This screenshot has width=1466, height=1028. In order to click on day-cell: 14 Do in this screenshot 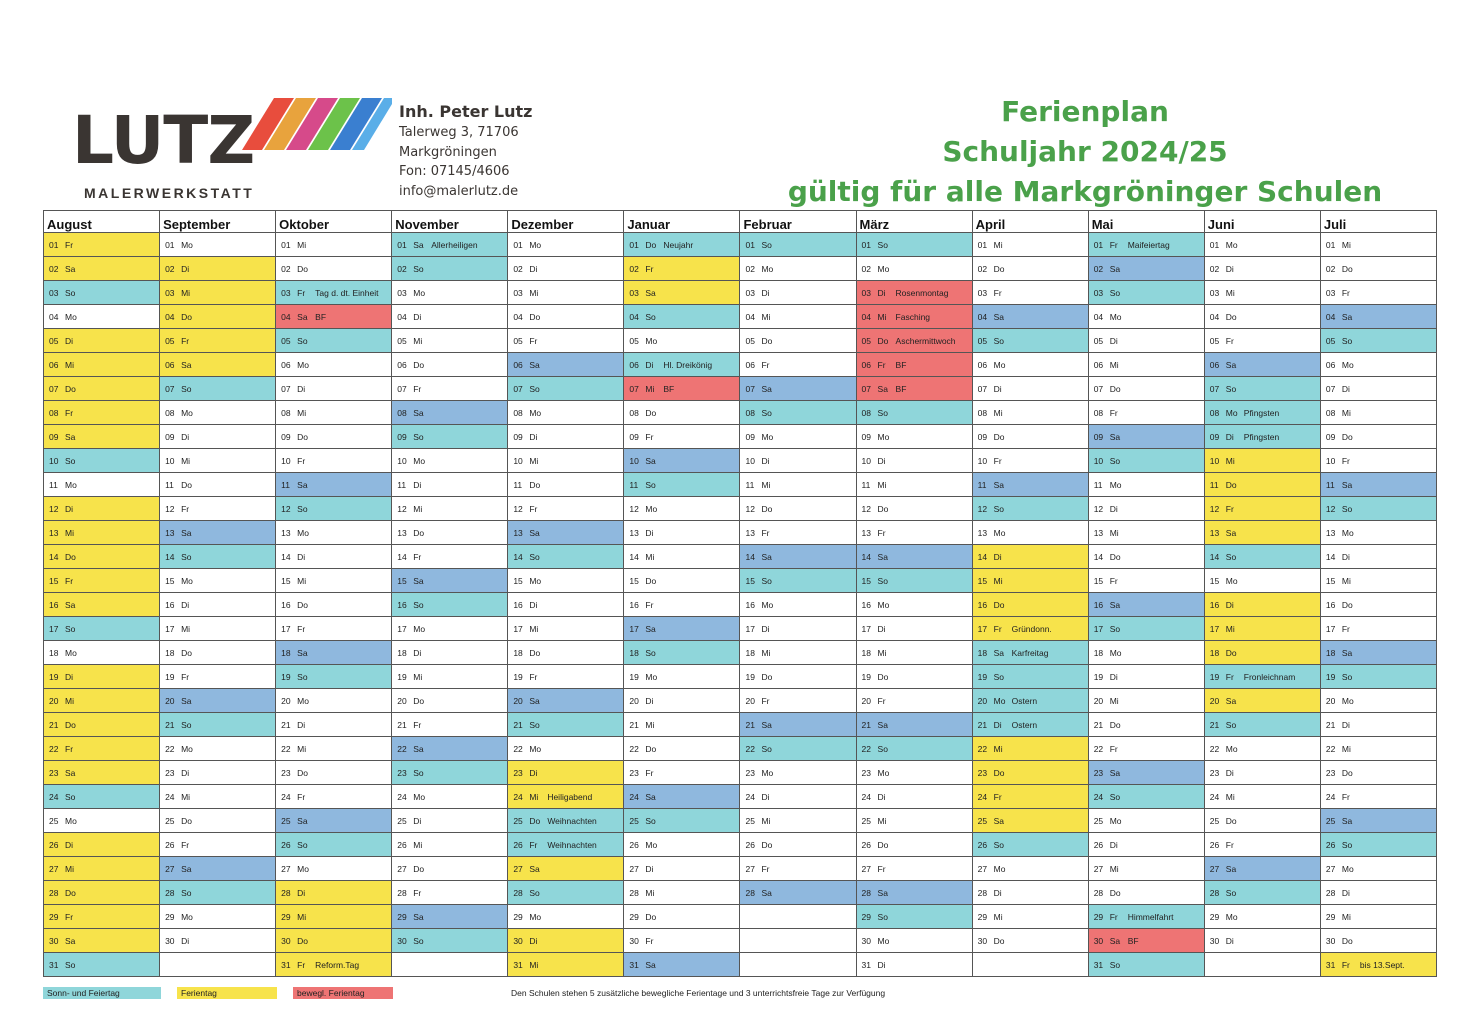, I will do `click(101, 556)`.